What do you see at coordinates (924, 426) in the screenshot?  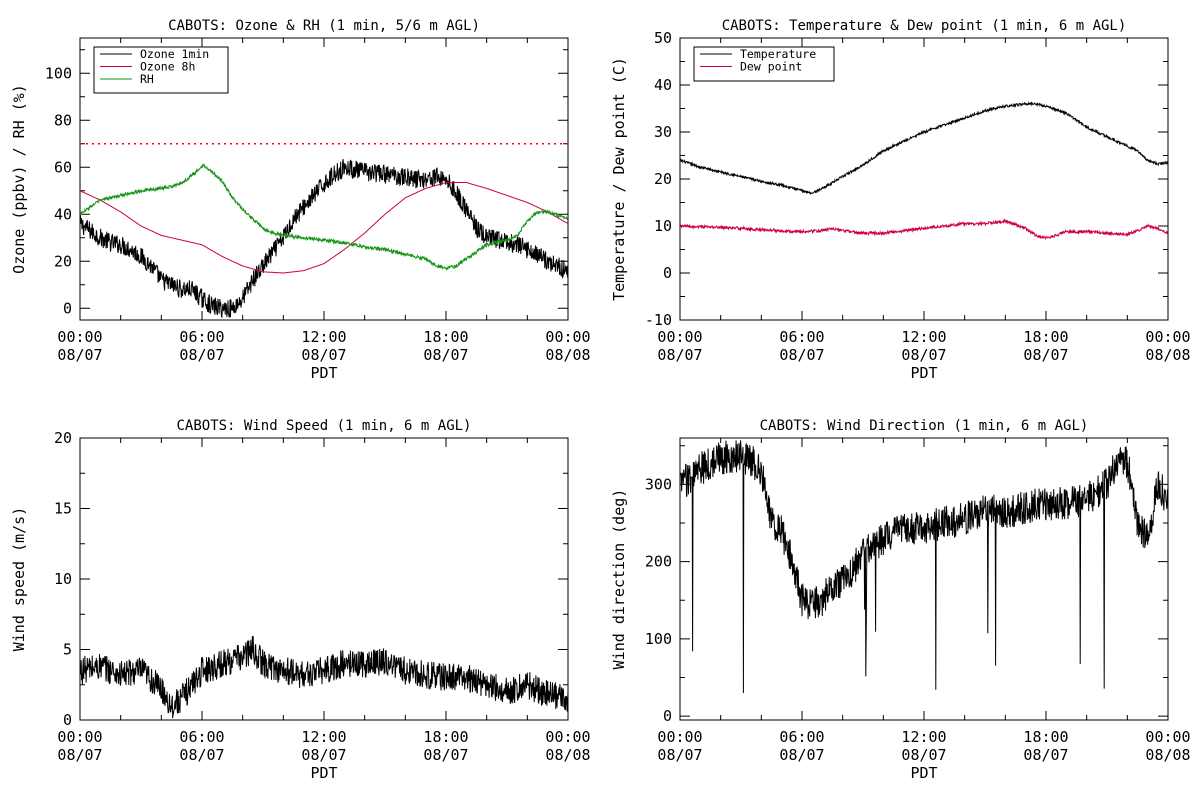 I see `chart-title: CABOTS: Wind Direction (1 min, 6 m AGL)` at bounding box center [924, 426].